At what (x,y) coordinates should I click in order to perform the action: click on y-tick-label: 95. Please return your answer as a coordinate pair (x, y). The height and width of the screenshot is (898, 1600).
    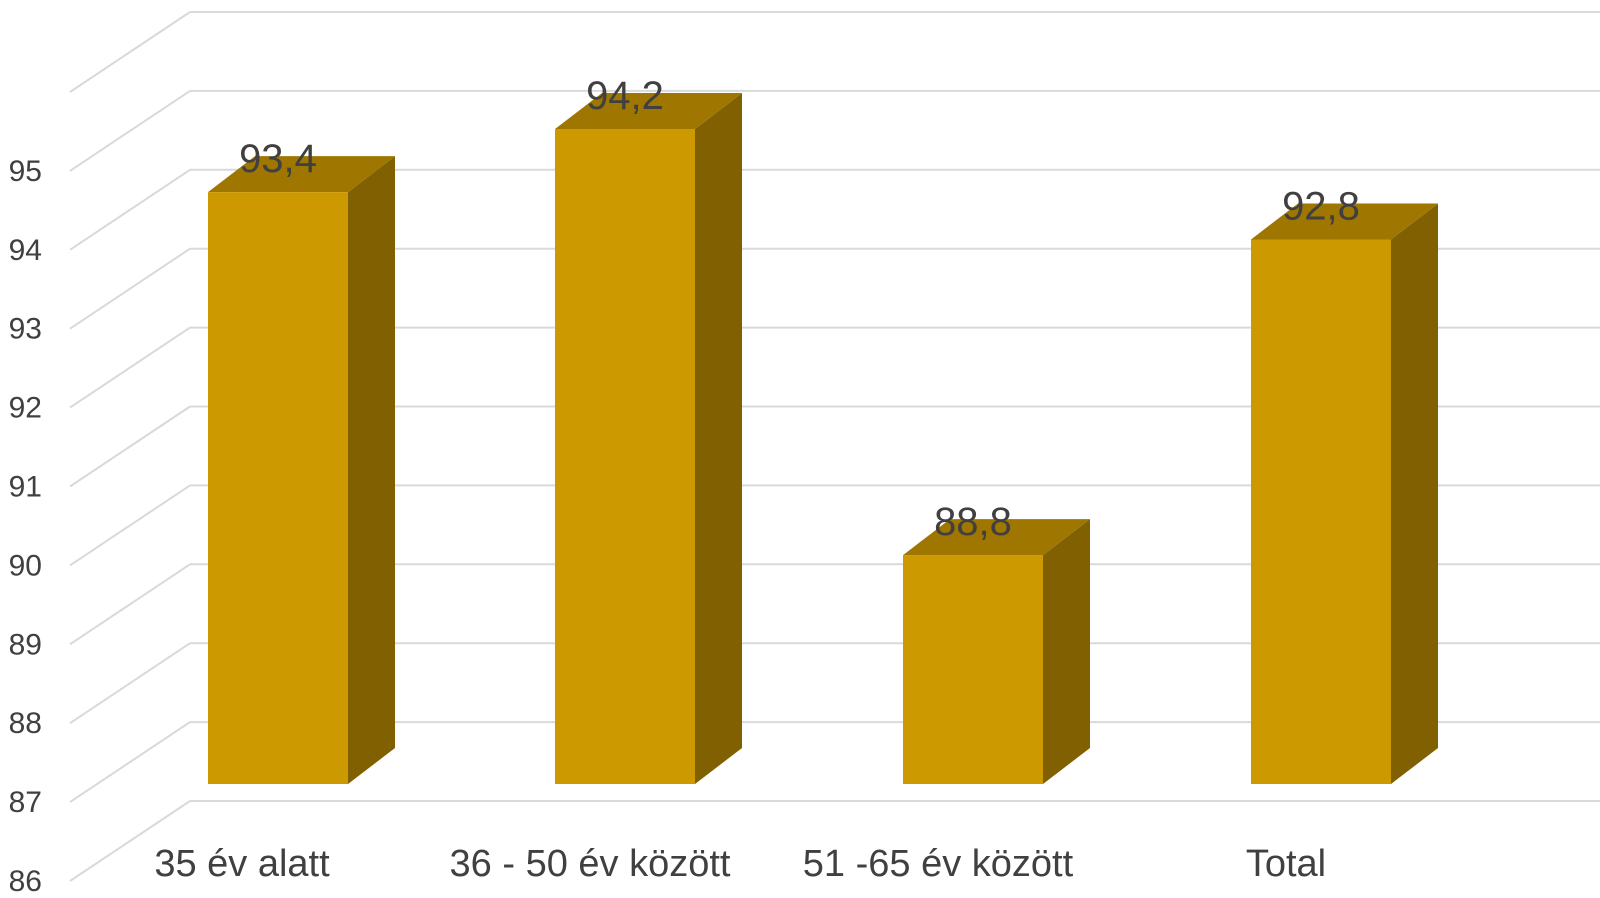
    Looking at the image, I should click on (25, 171).